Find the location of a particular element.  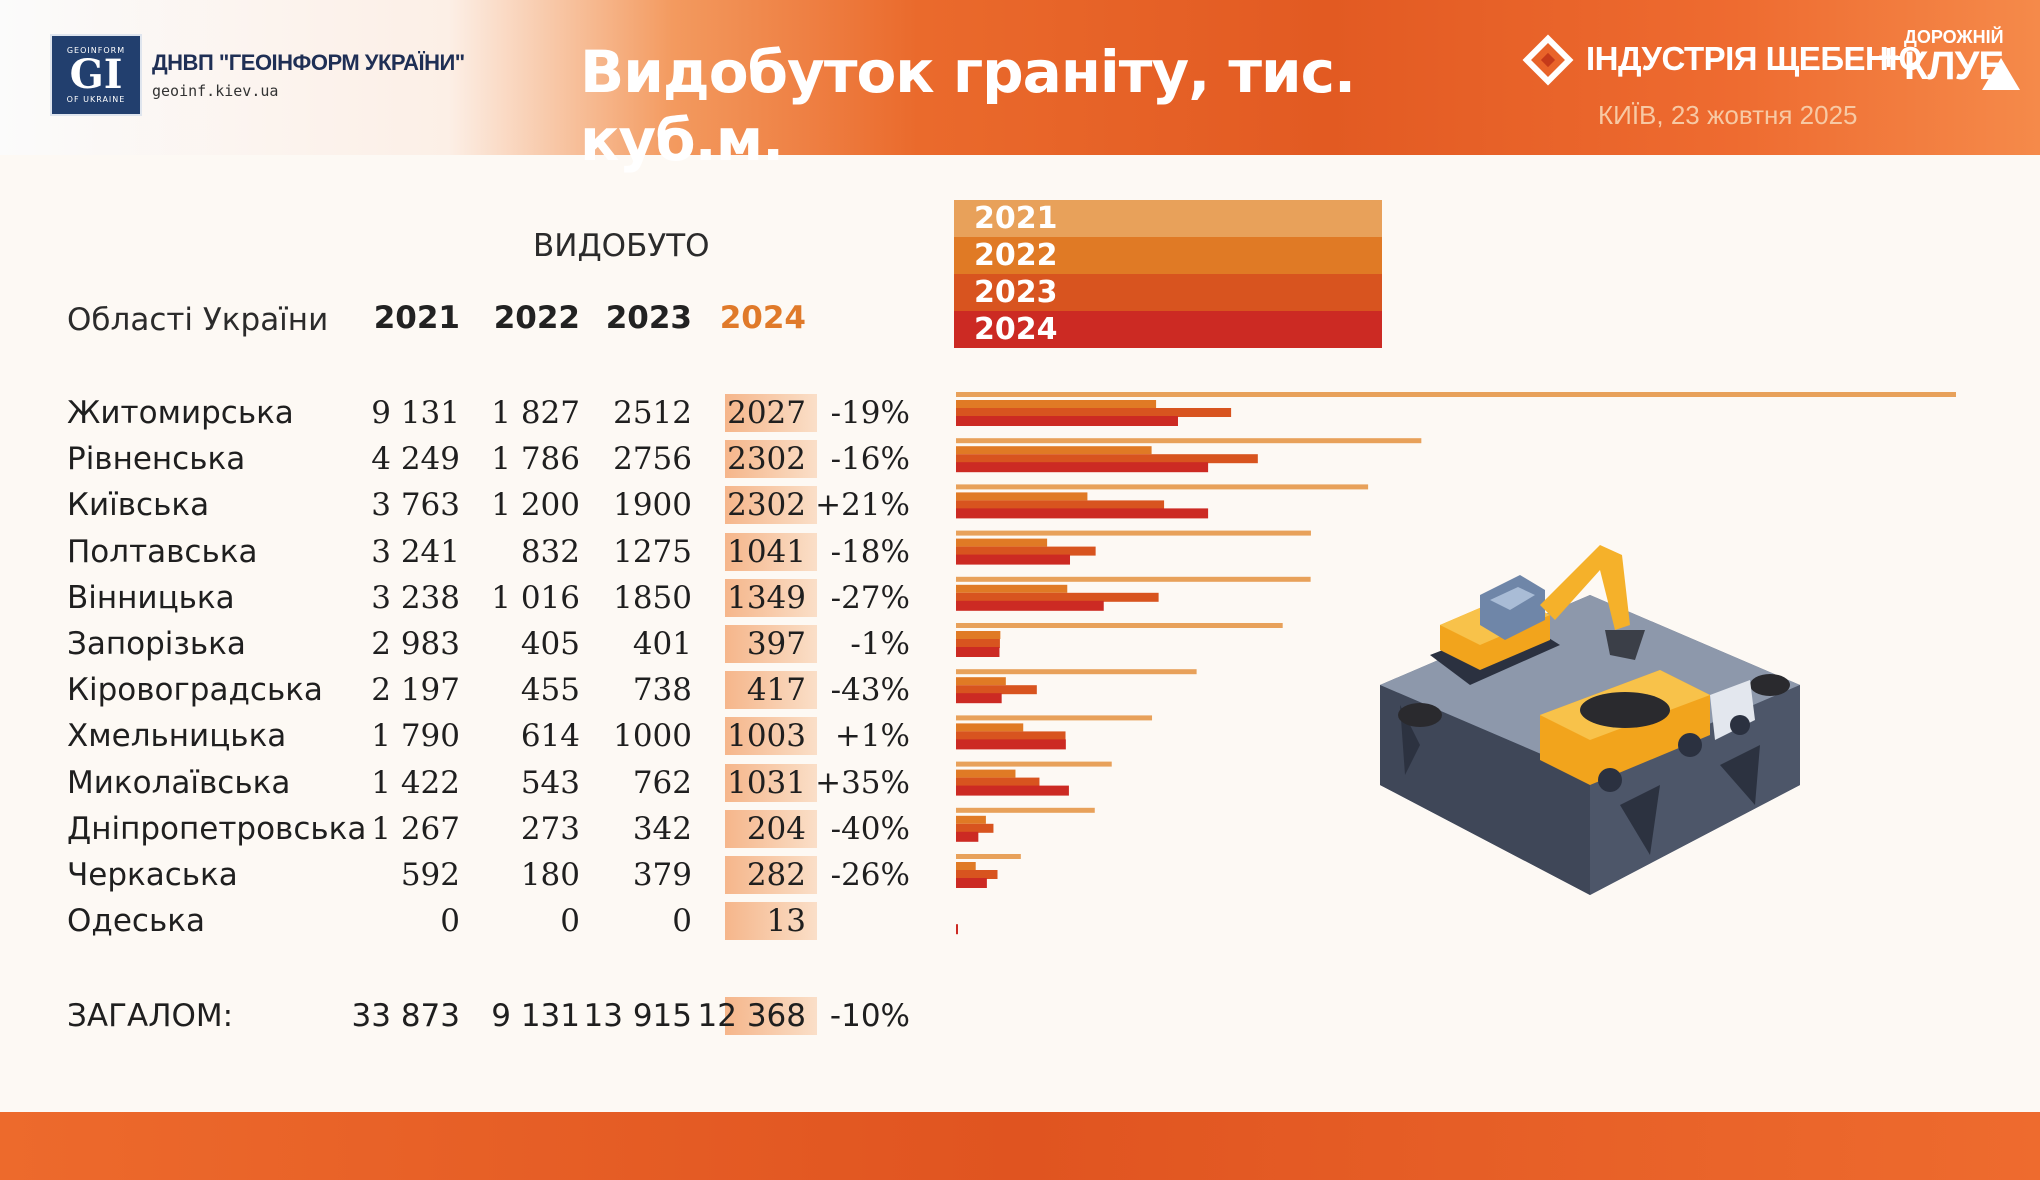

value-2022: 1 200 is located at coordinates (535, 505).